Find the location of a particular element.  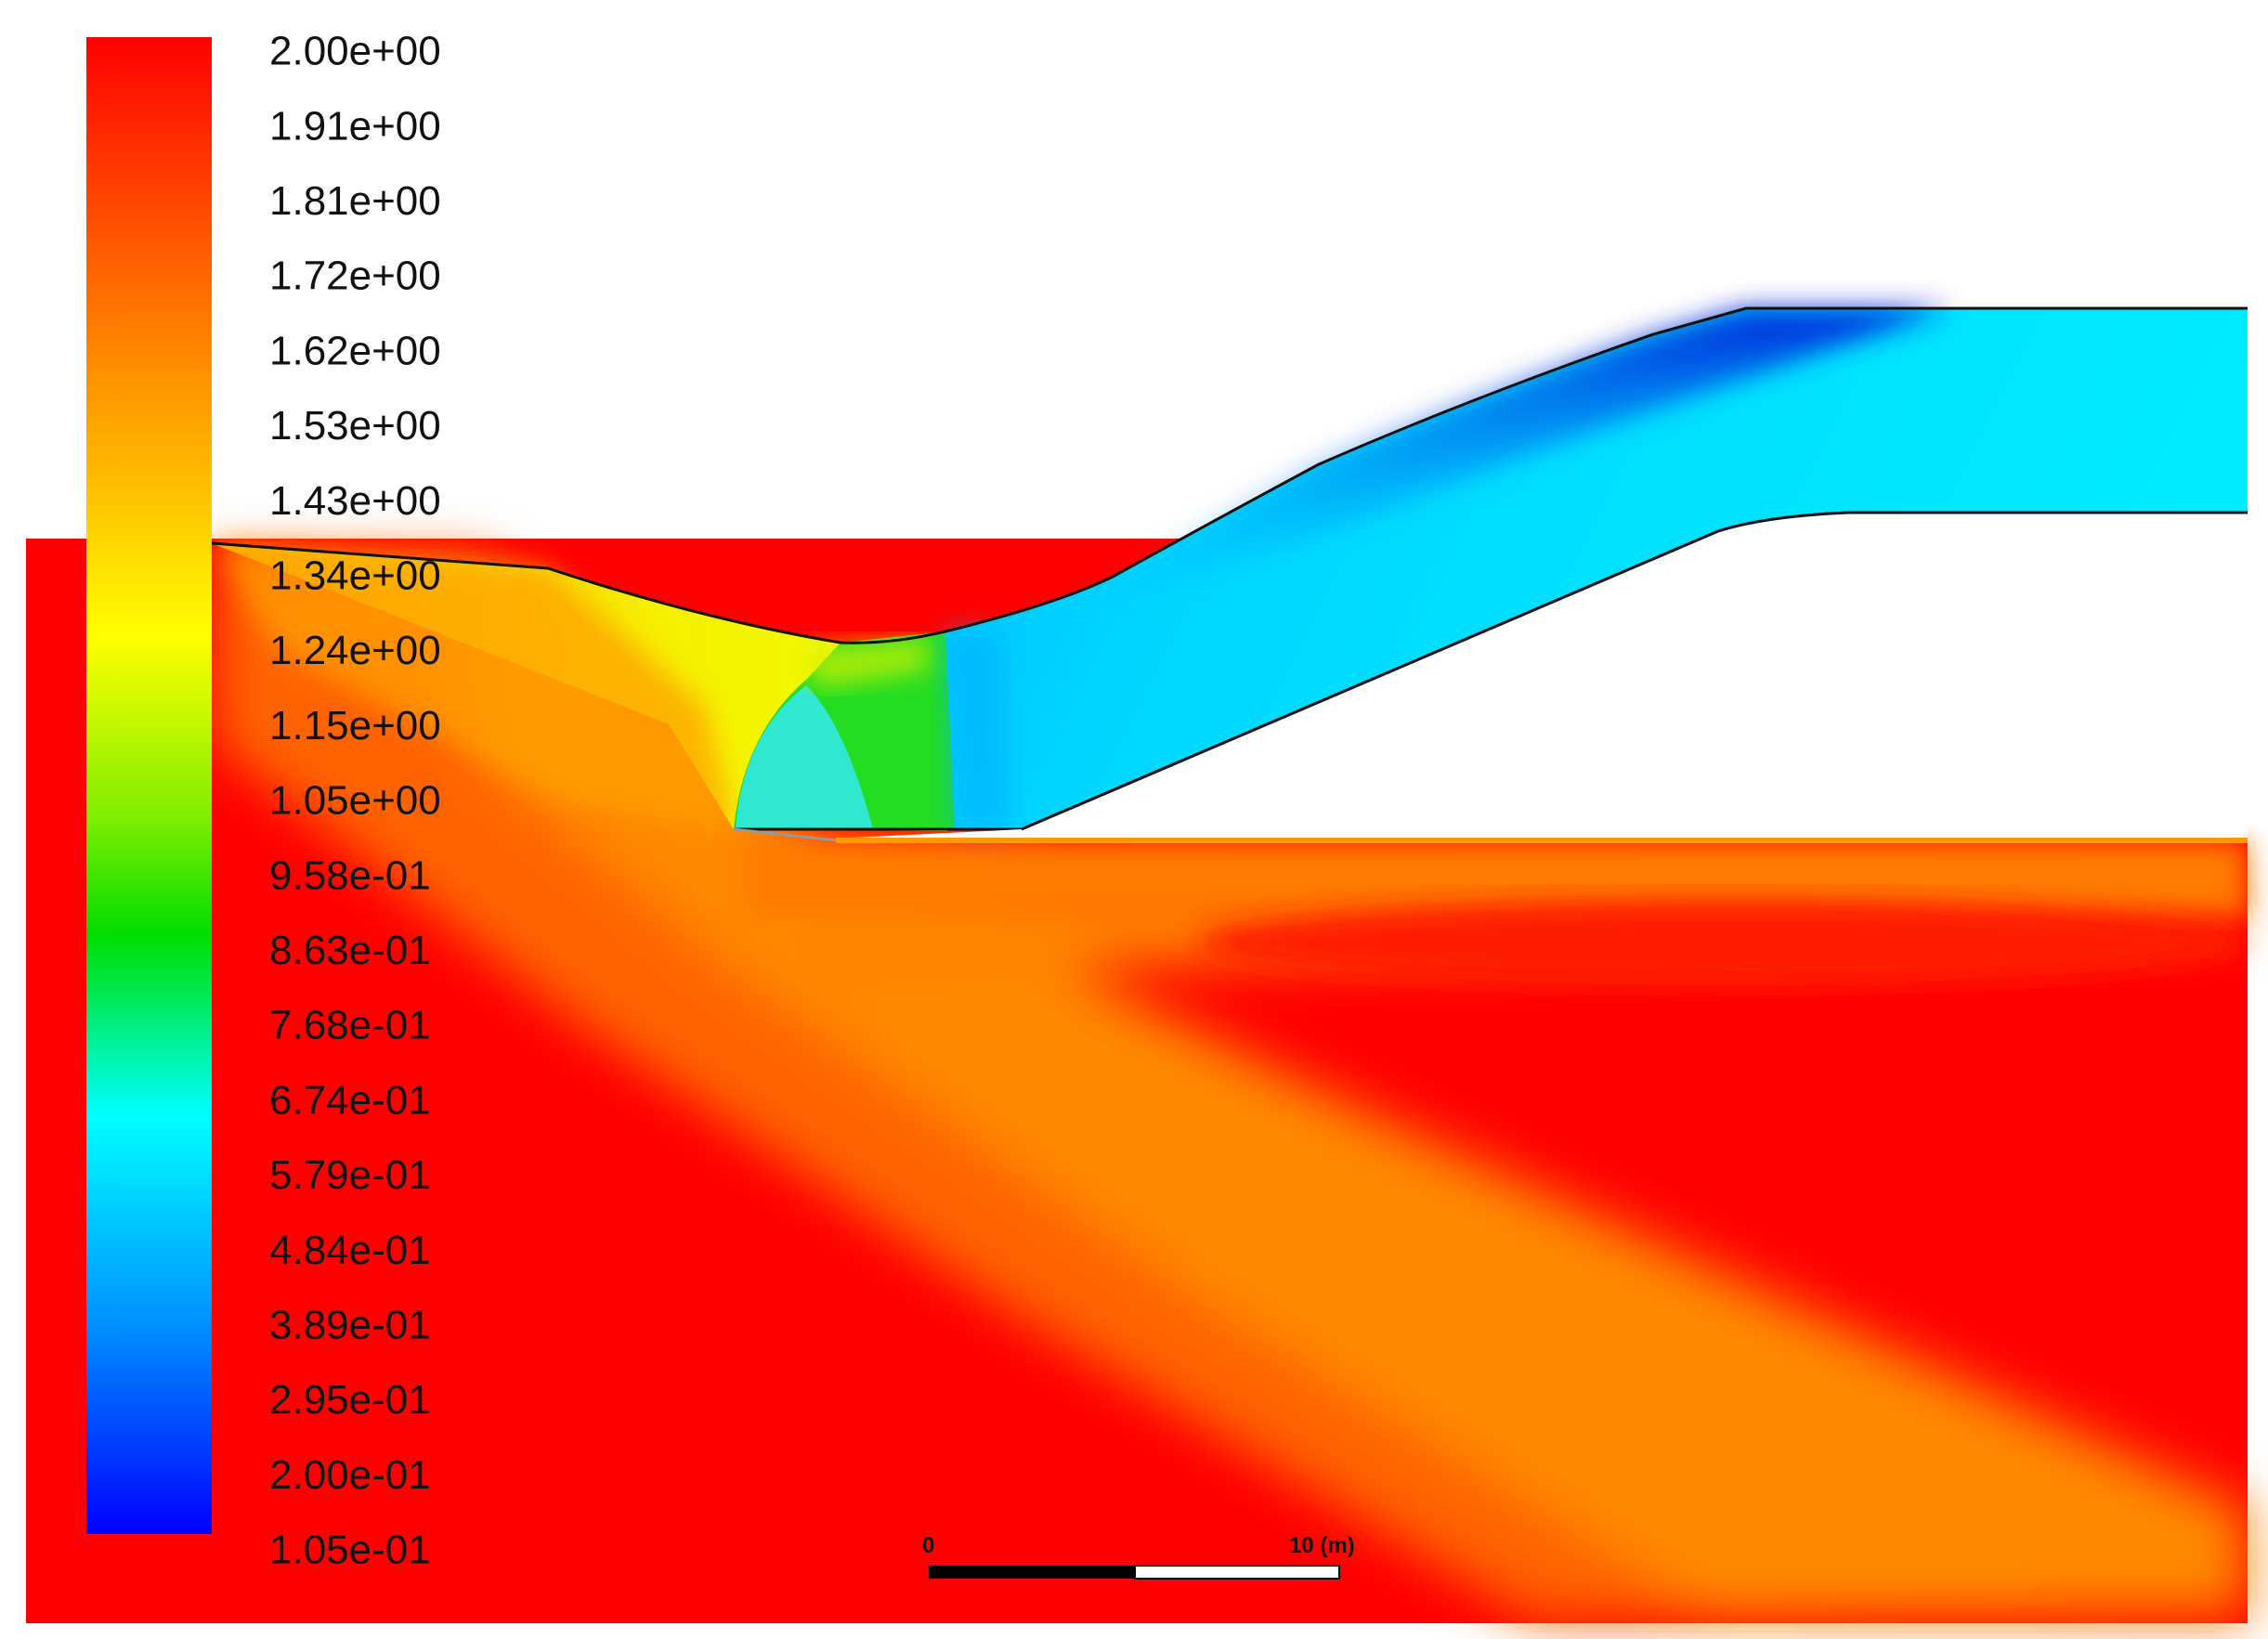

legend-tick-label: 1.34e+00 is located at coordinates (355, 576).